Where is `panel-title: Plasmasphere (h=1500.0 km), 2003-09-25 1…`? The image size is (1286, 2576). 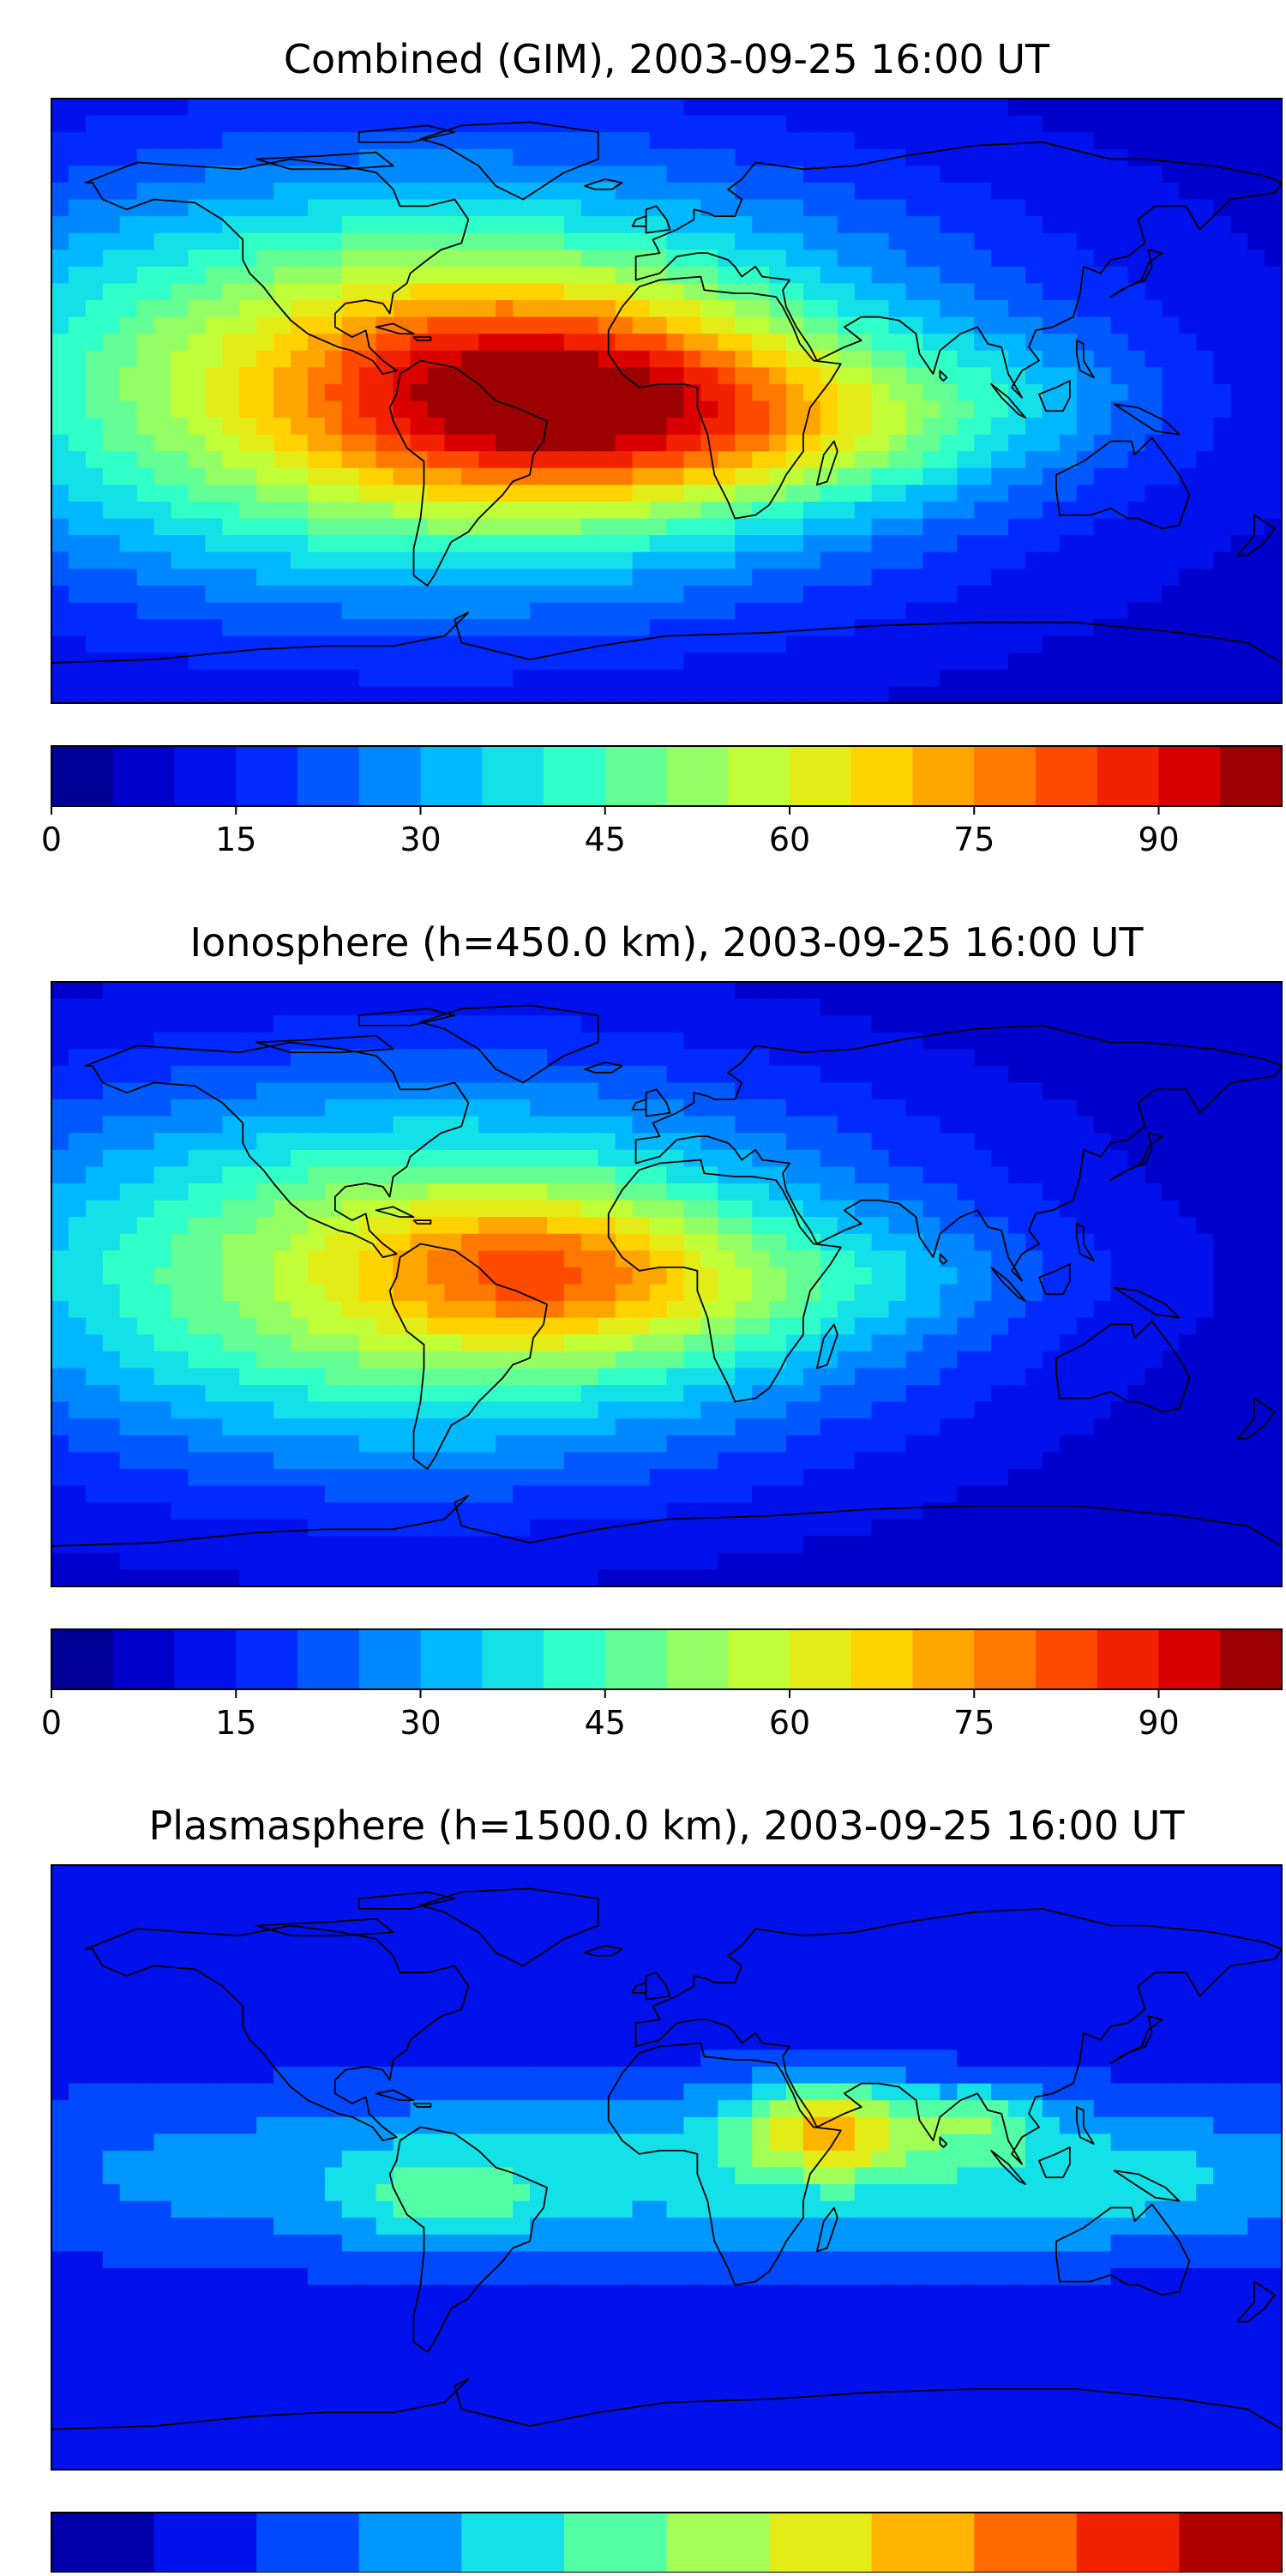 panel-title: Plasmasphere (h=1500.0 km), 2003-09-25 1… is located at coordinates (667, 1826).